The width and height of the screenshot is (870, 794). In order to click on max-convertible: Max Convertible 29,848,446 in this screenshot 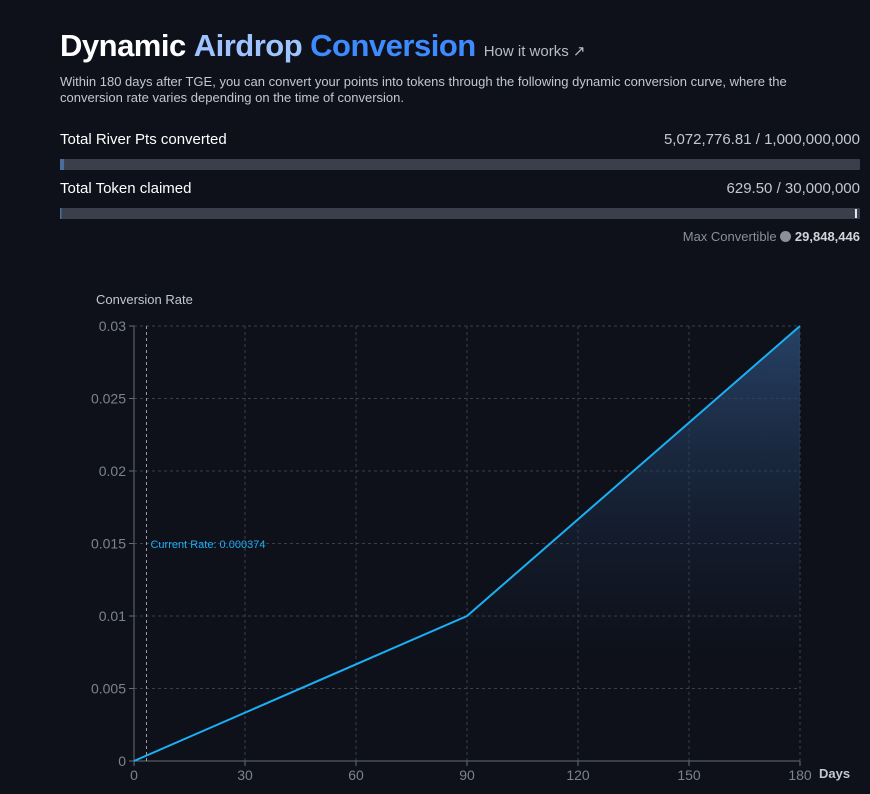, I will do `click(771, 236)`.